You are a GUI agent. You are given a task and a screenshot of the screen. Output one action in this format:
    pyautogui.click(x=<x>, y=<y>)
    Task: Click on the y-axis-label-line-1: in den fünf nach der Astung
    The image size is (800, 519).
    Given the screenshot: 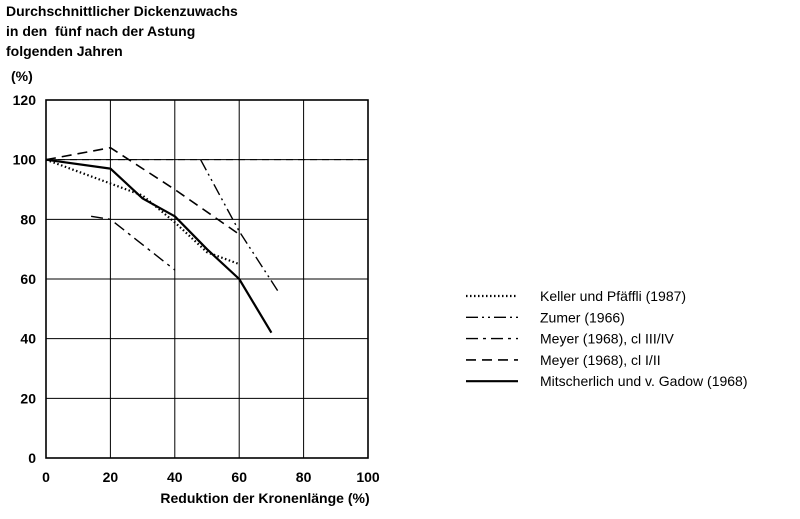 What is the action you would take?
    pyautogui.click(x=100, y=31)
    